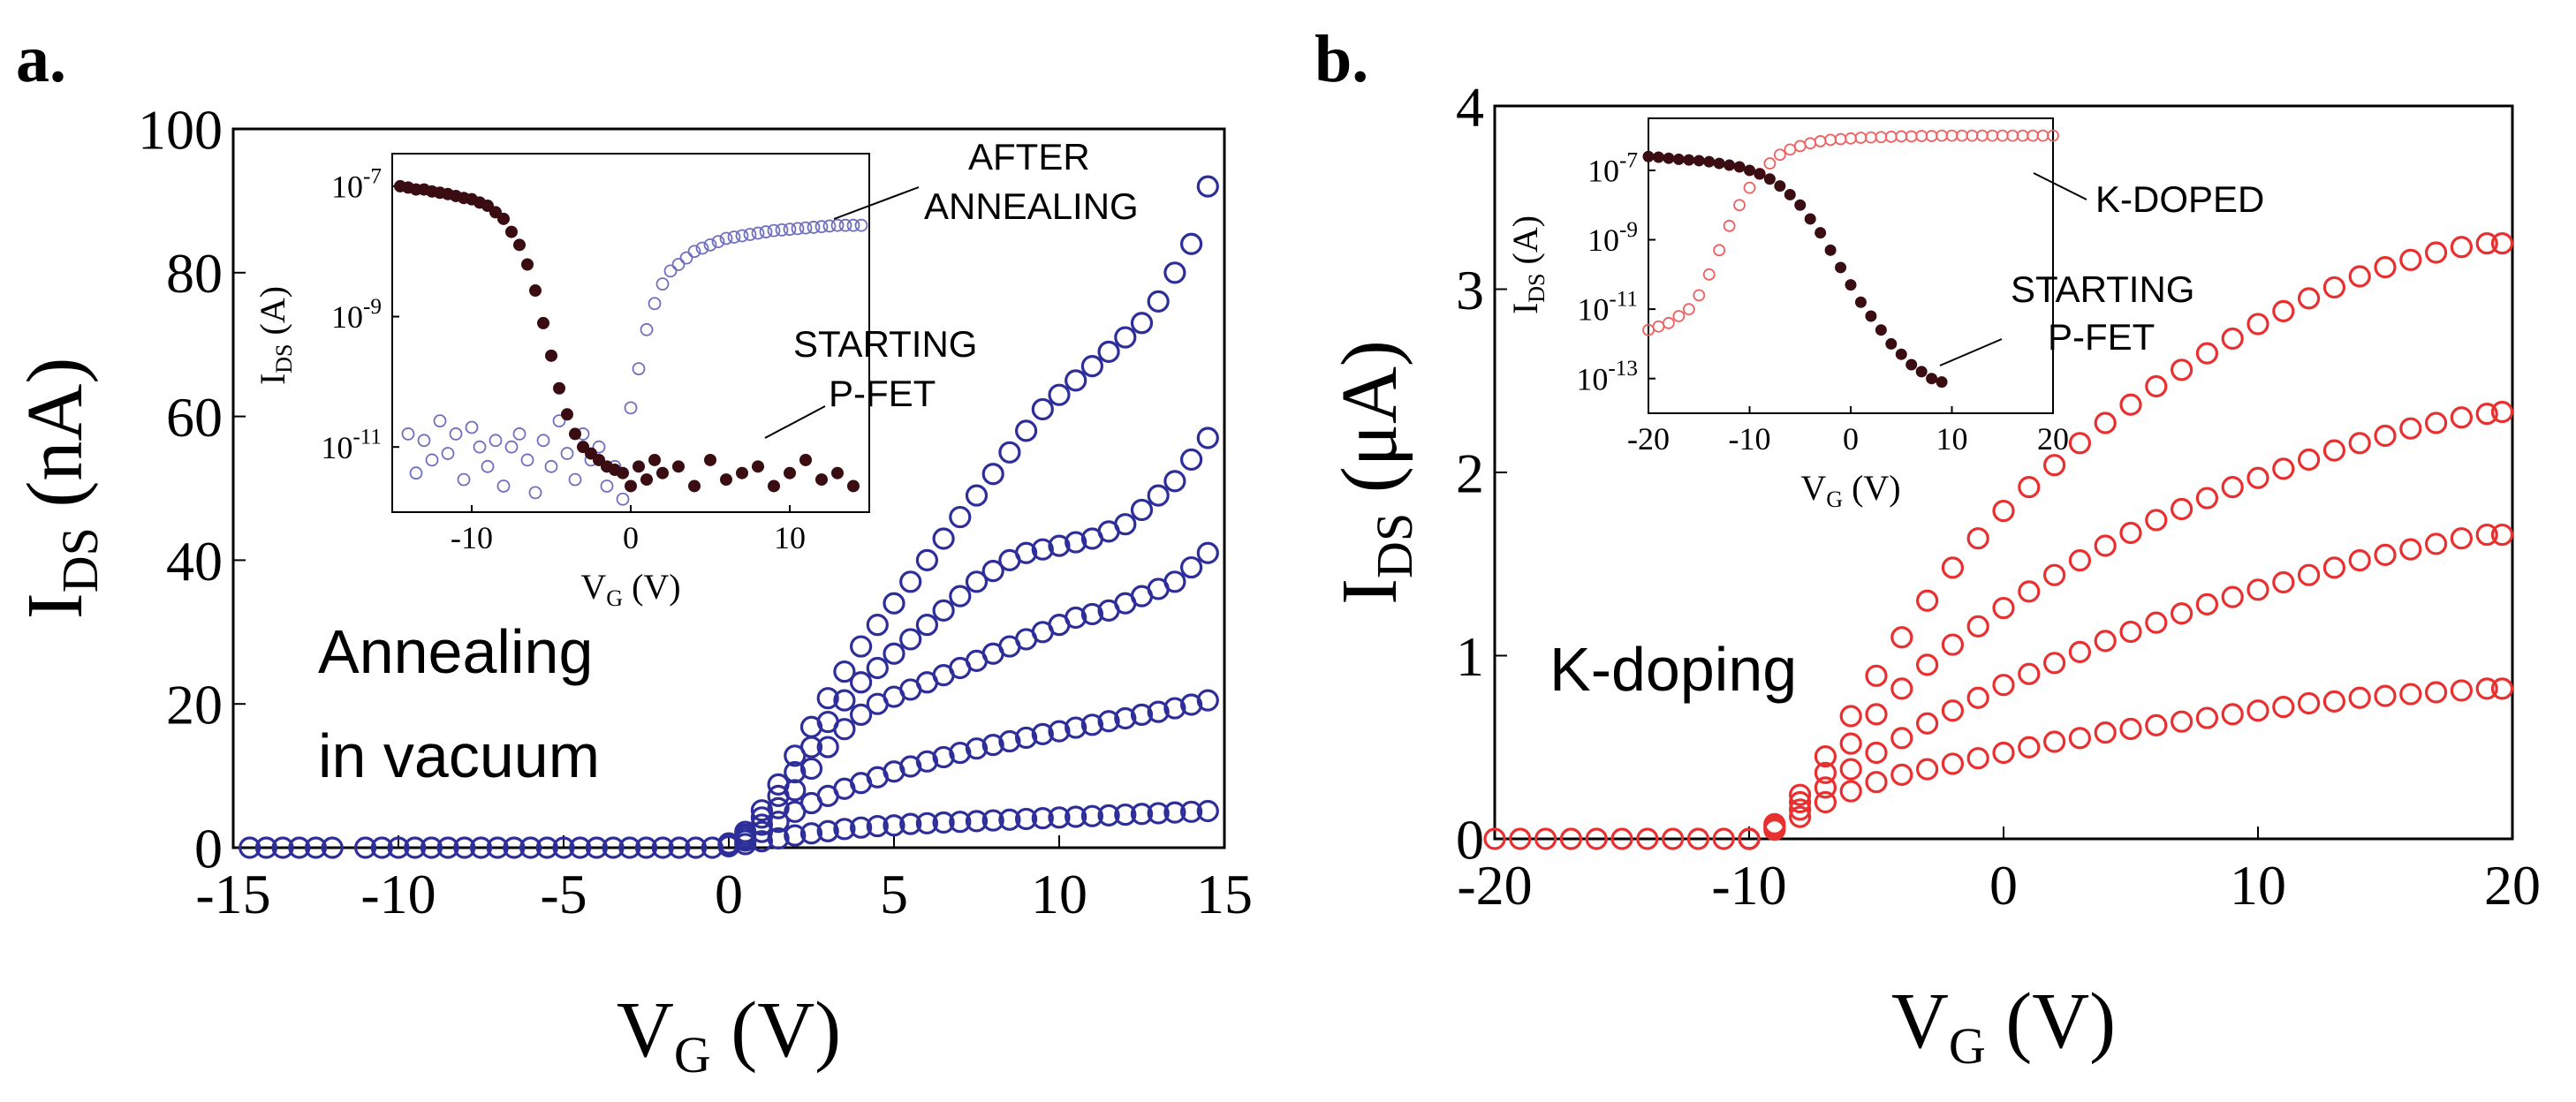 Image resolution: width=2576 pixels, height=1102 pixels. Describe the element at coordinates (195, 705) in the screenshot. I see `ytick-label-a-main-1: 20` at that location.